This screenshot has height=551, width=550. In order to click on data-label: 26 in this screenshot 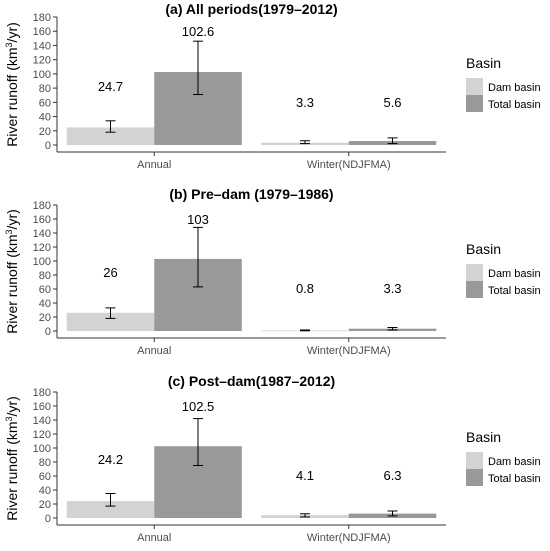, I will do `click(110, 272)`.